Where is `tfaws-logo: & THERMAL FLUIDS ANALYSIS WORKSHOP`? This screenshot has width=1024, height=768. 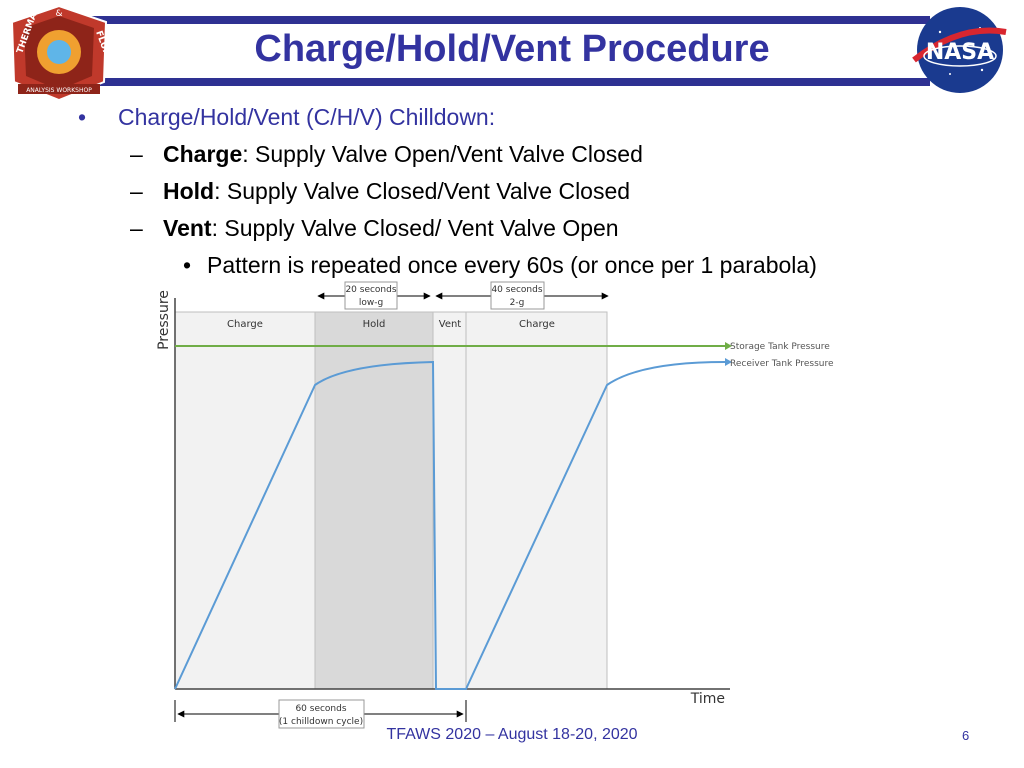
tfaws-logo: & THERMAL FLUIDS ANALYSIS WORKSHOP is located at coordinates (62, 53).